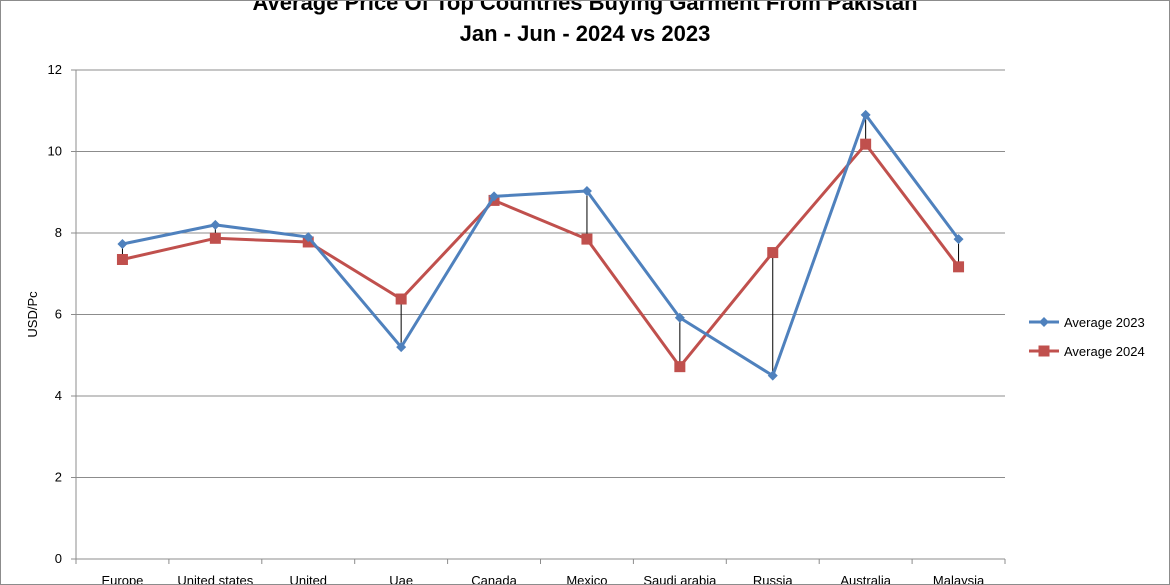 Image resolution: width=1170 pixels, height=585 pixels. I want to click on x-tick-label: Malaysia, so click(959, 578).